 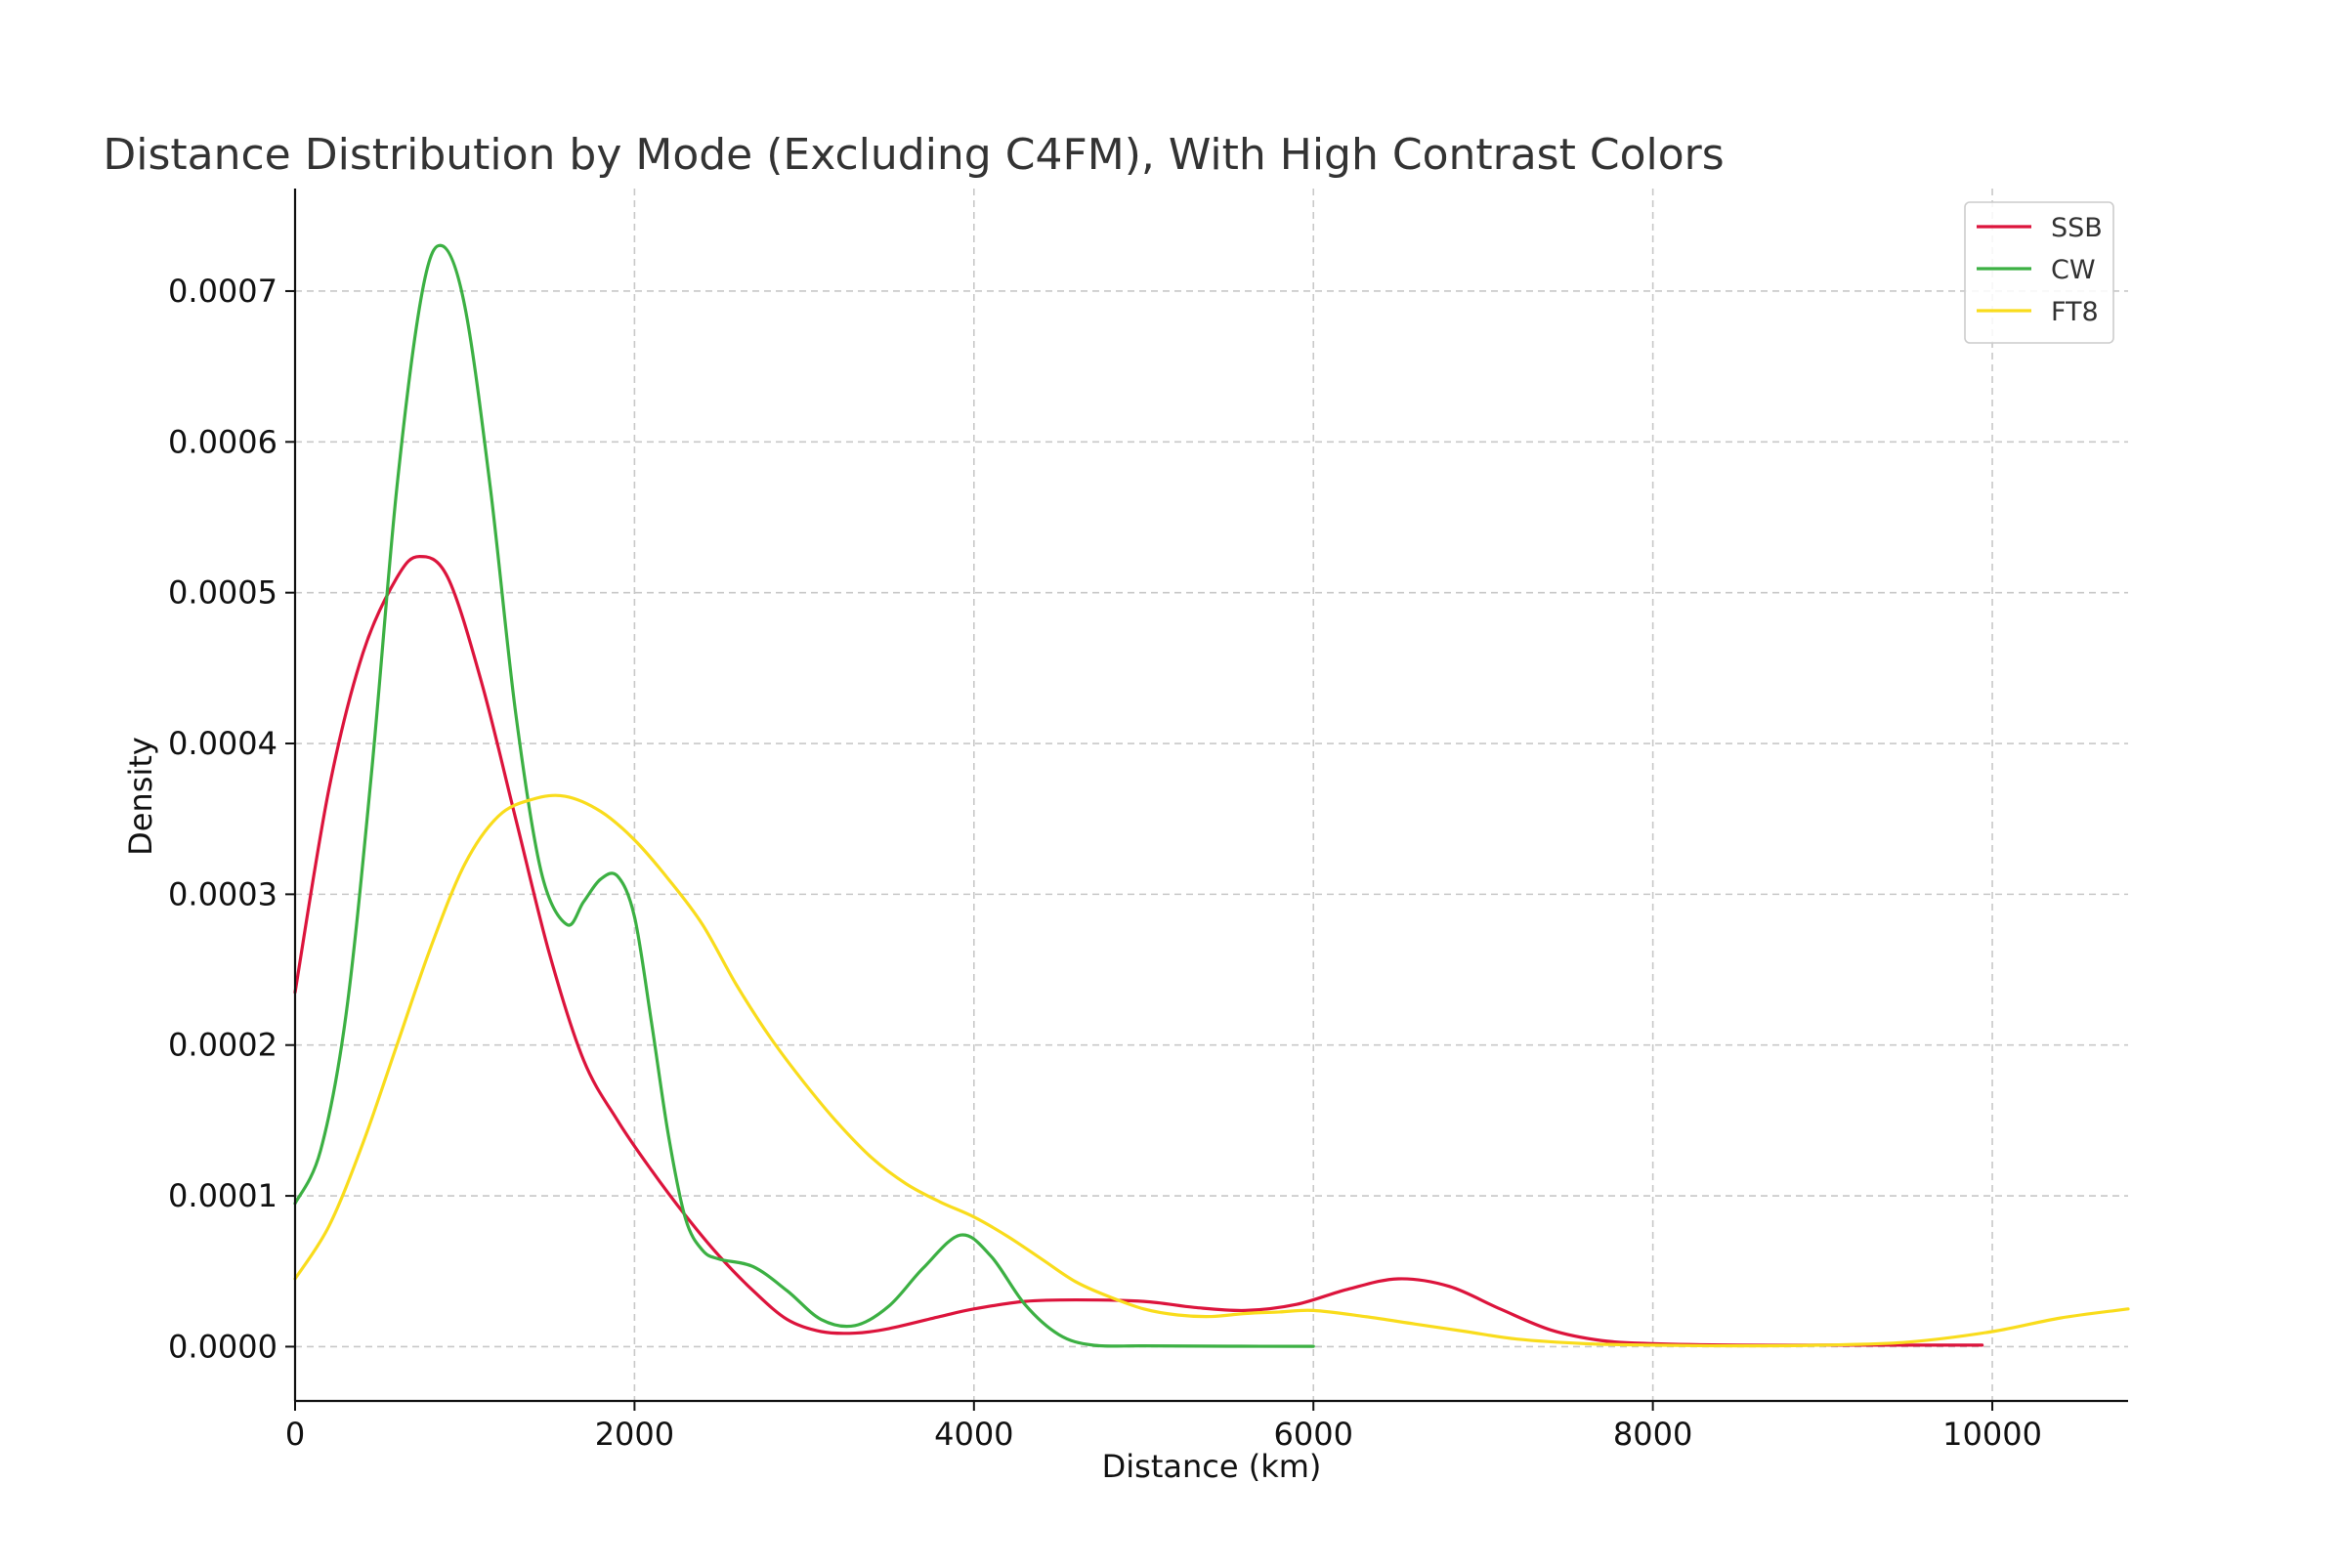 What do you see at coordinates (295, 1434) in the screenshot?
I see `x-tick-label: 0` at bounding box center [295, 1434].